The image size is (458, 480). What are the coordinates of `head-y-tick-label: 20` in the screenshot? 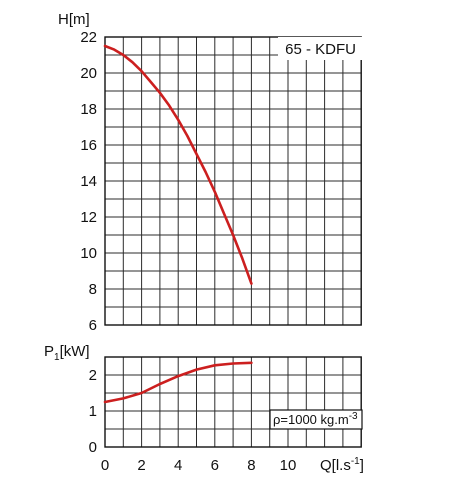 It's located at (88, 73).